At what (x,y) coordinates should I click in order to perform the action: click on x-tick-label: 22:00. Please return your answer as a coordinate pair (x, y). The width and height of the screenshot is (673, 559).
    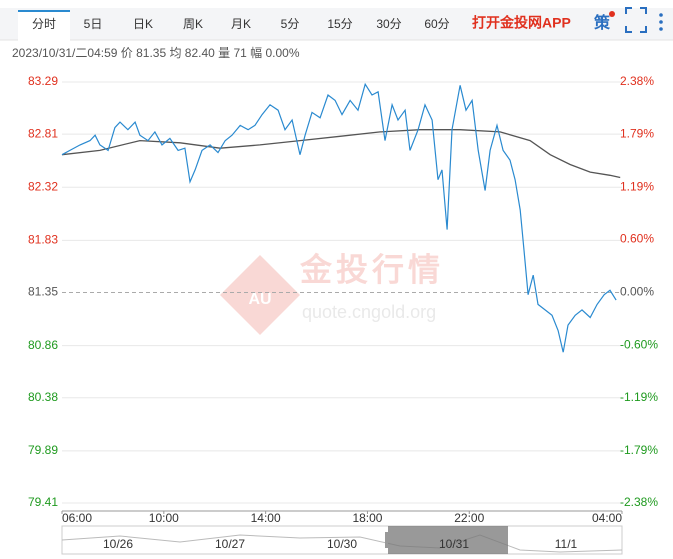
    Looking at the image, I should click on (469, 518).